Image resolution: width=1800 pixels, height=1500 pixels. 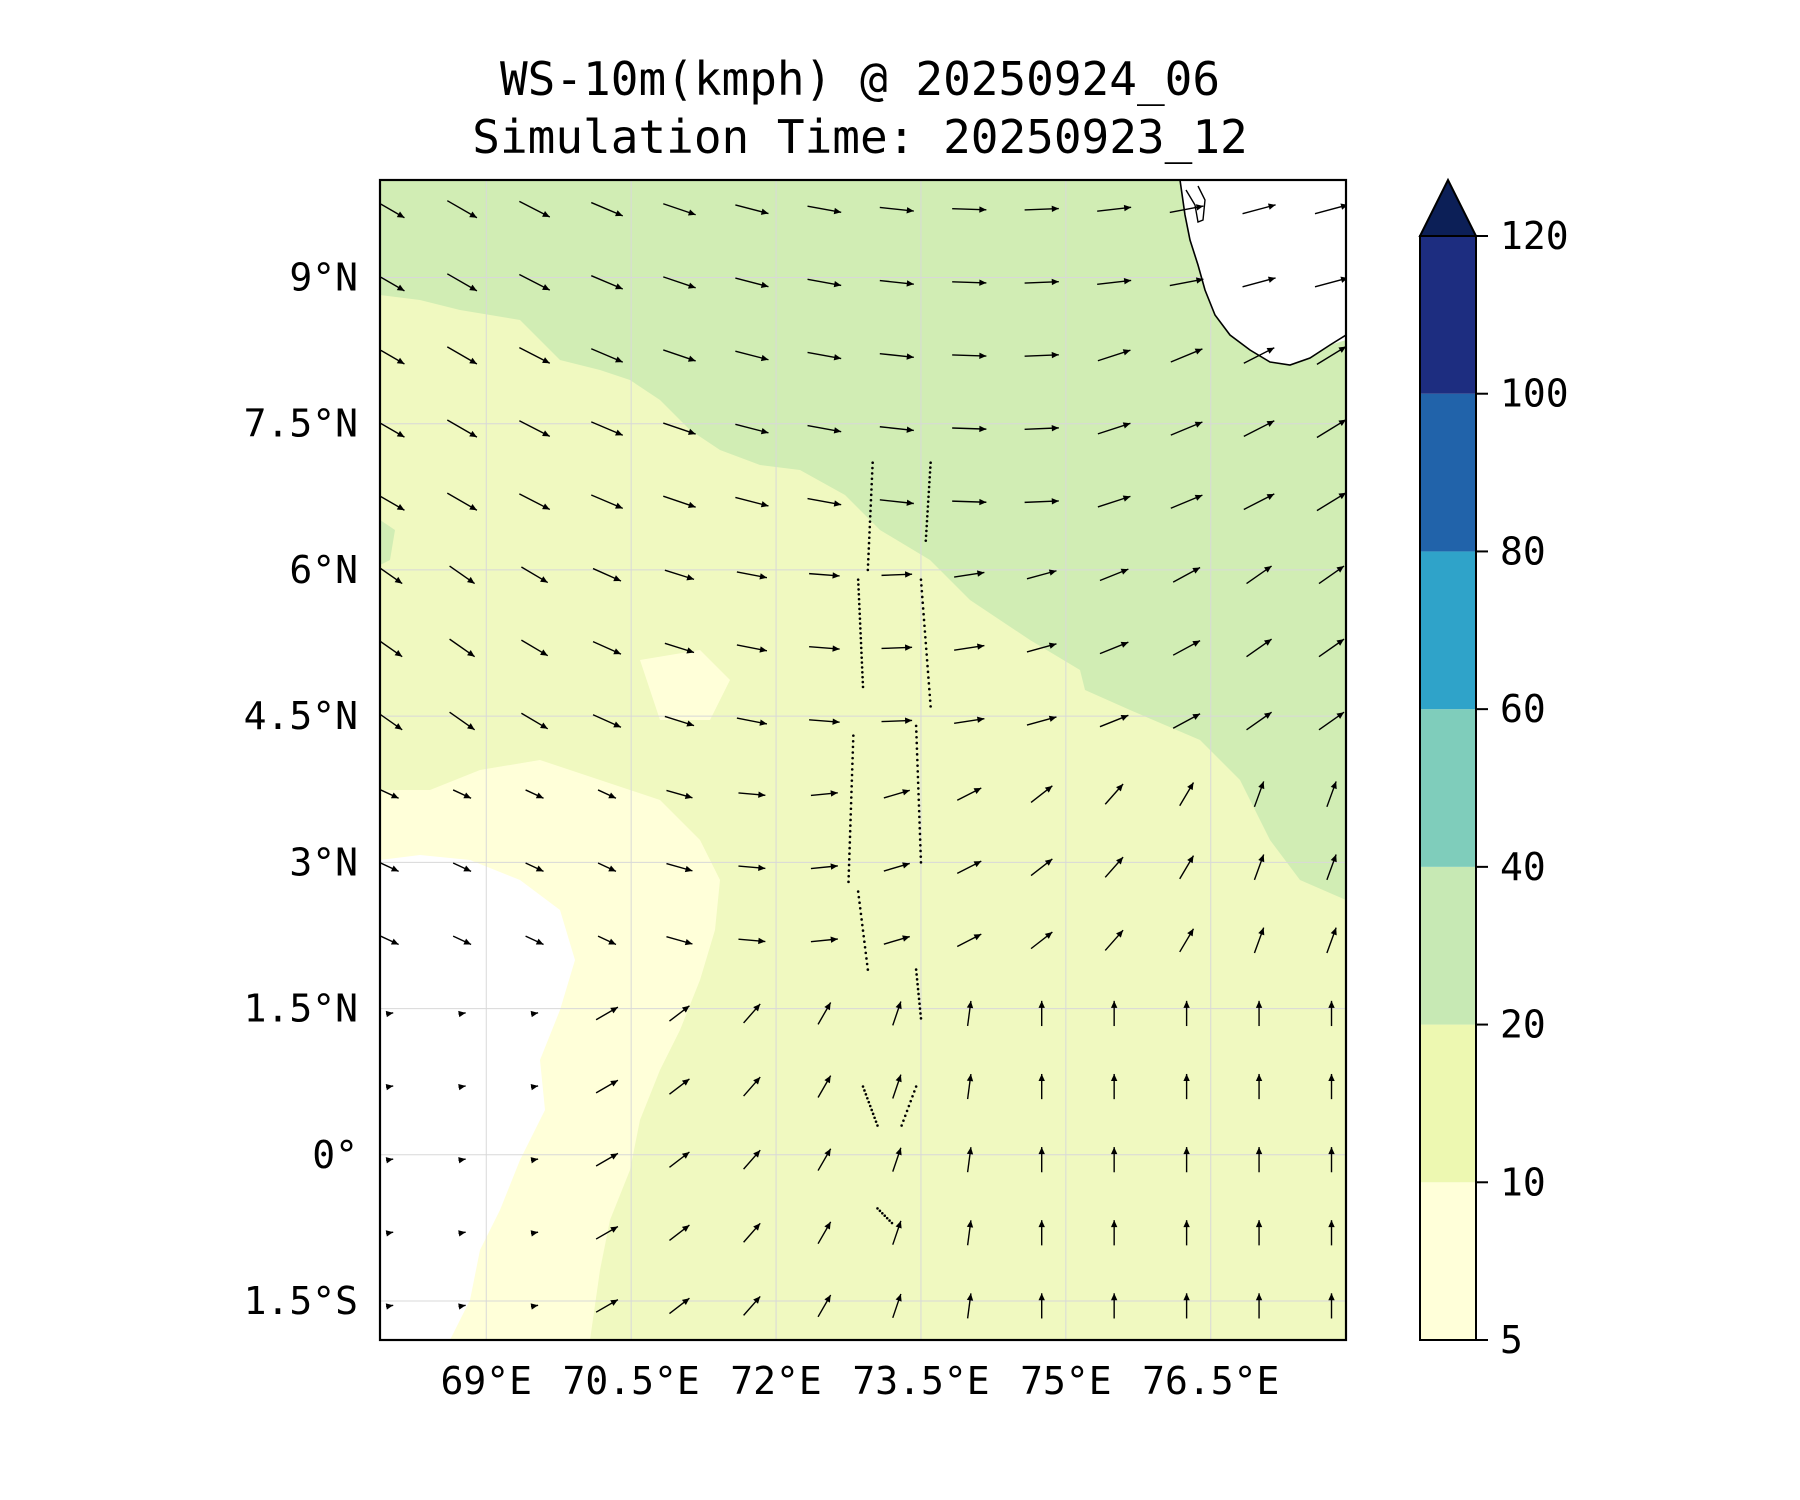 I want to click on wind-zone-below-5-patch, so click(x=390, y=930).